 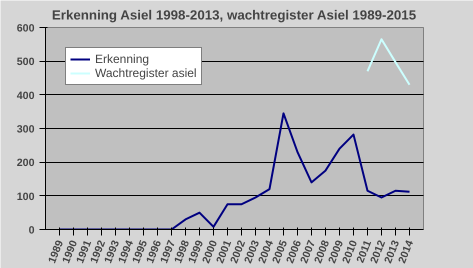 I want to click on chart-title: Erkenning Asiel 1998-2013, wachtregister Asiel 1989-2015, so click(x=234, y=15).